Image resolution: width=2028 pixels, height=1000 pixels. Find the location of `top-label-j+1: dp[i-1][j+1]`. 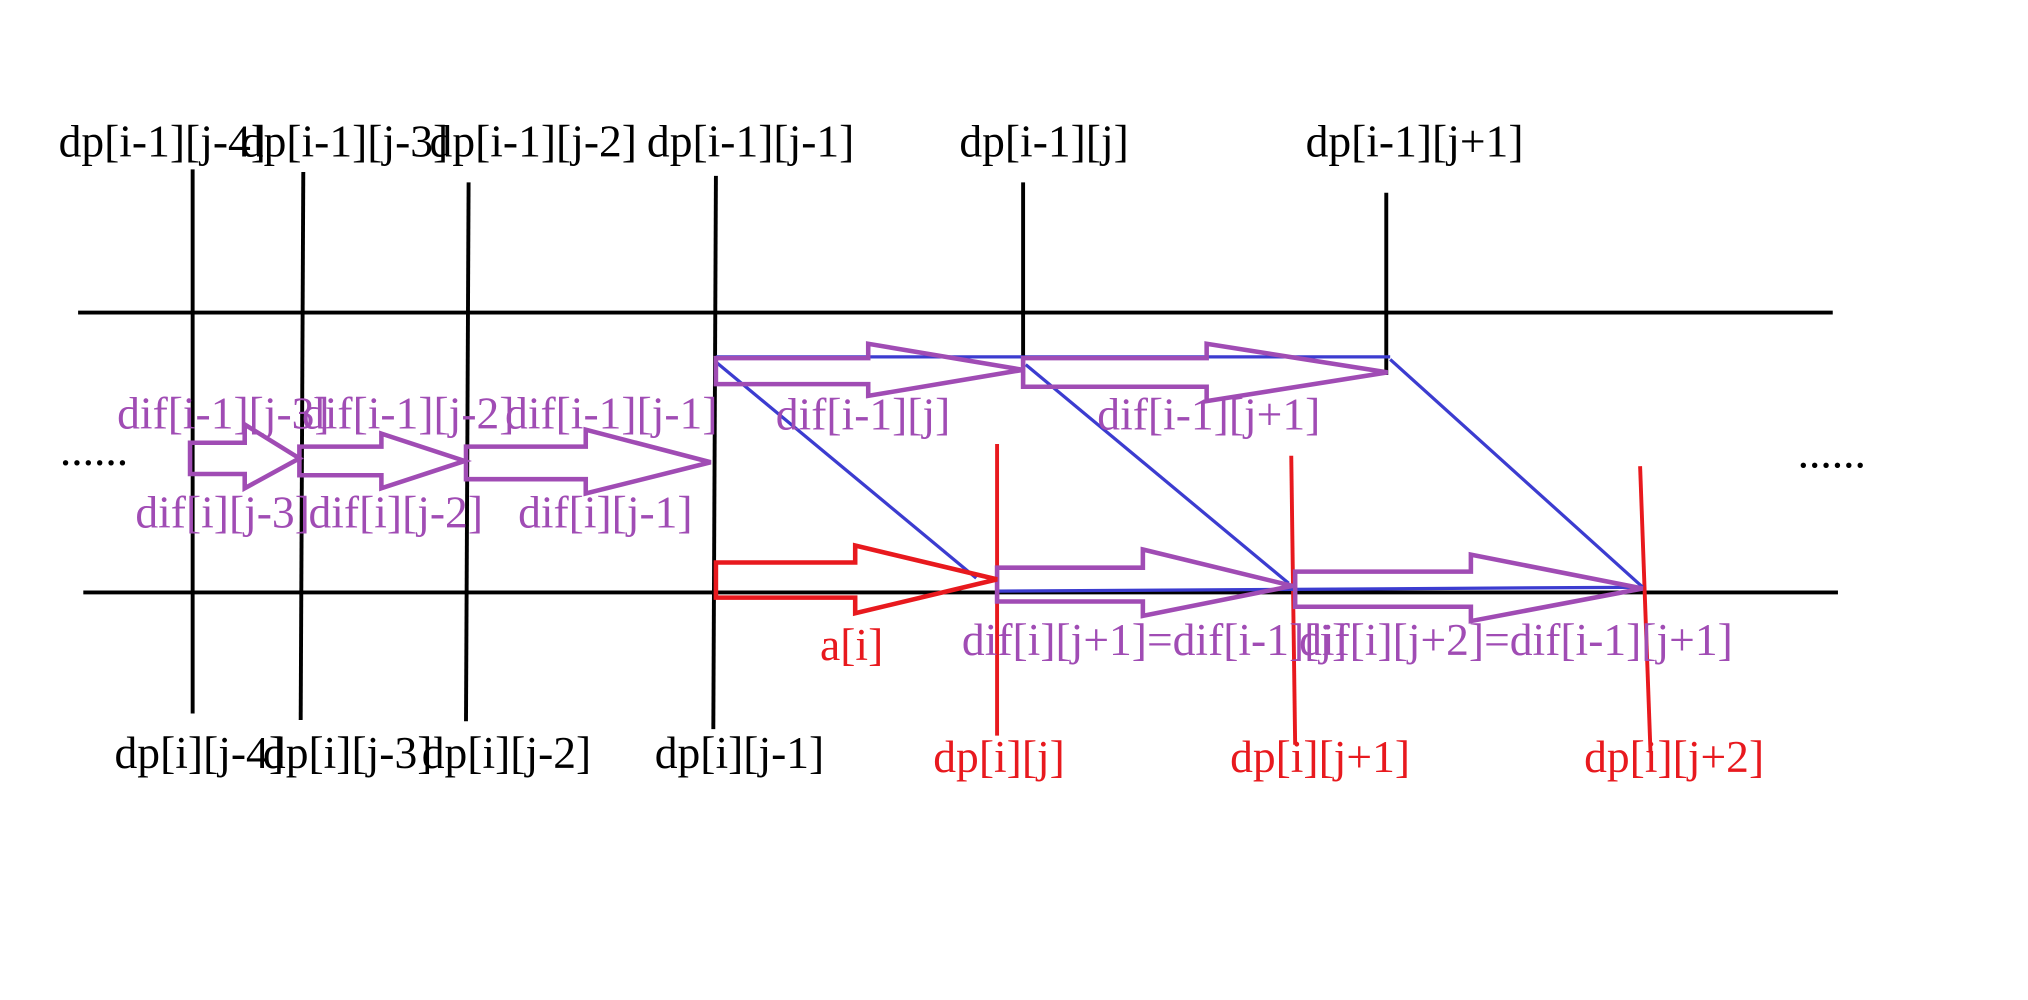

top-label-j+1: dp[i-1][j+1] is located at coordinates (1415, 140).